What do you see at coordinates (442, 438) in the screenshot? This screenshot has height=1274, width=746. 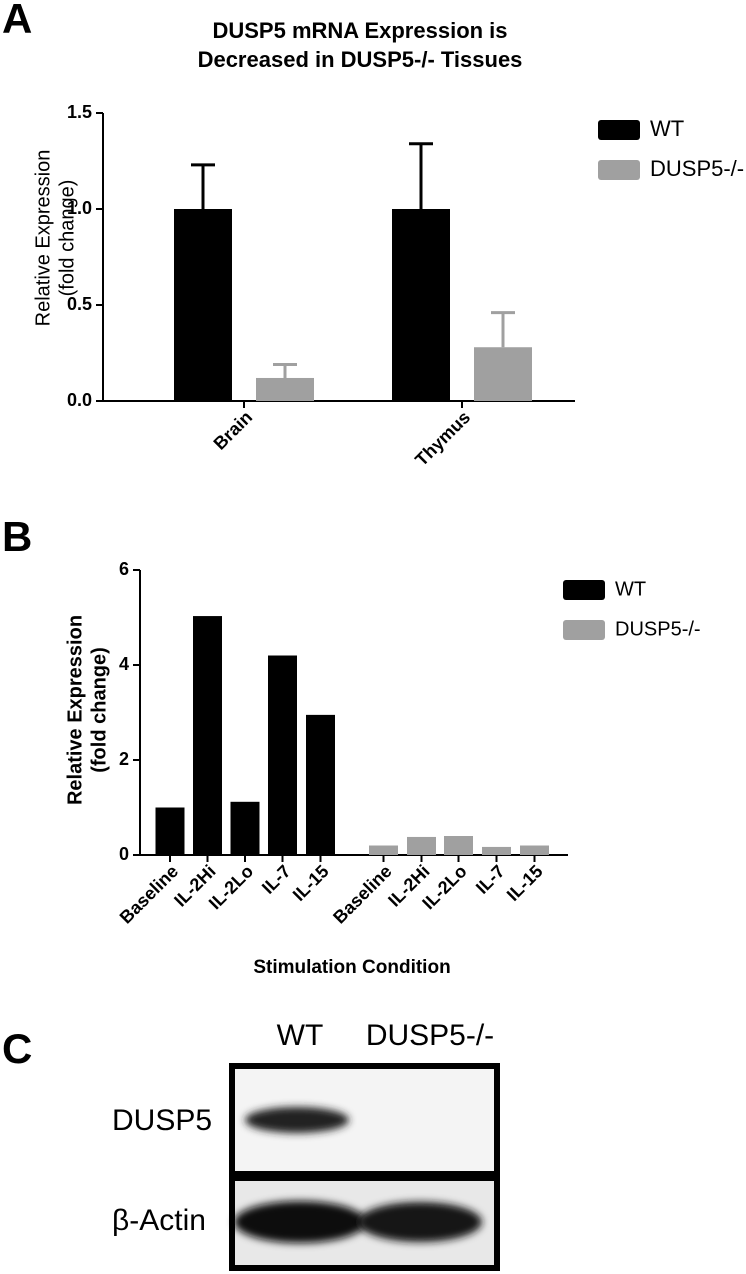 I see `x-tick-label: Thymus` at bounding box center [442, 438].